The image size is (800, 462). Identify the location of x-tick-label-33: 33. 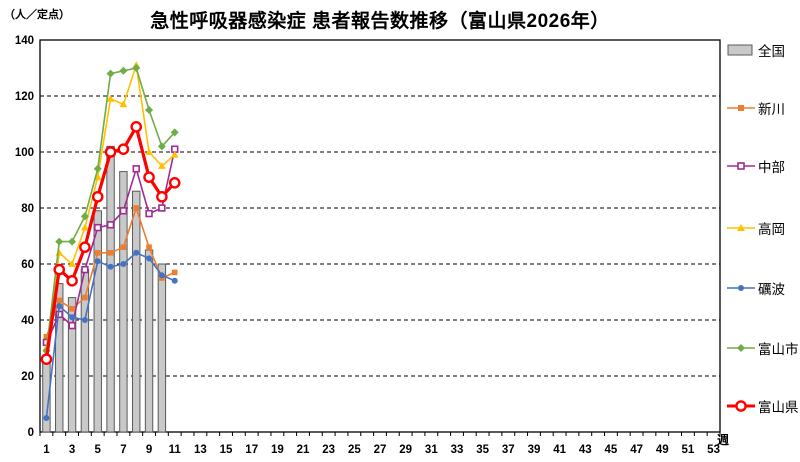
(457, 450).